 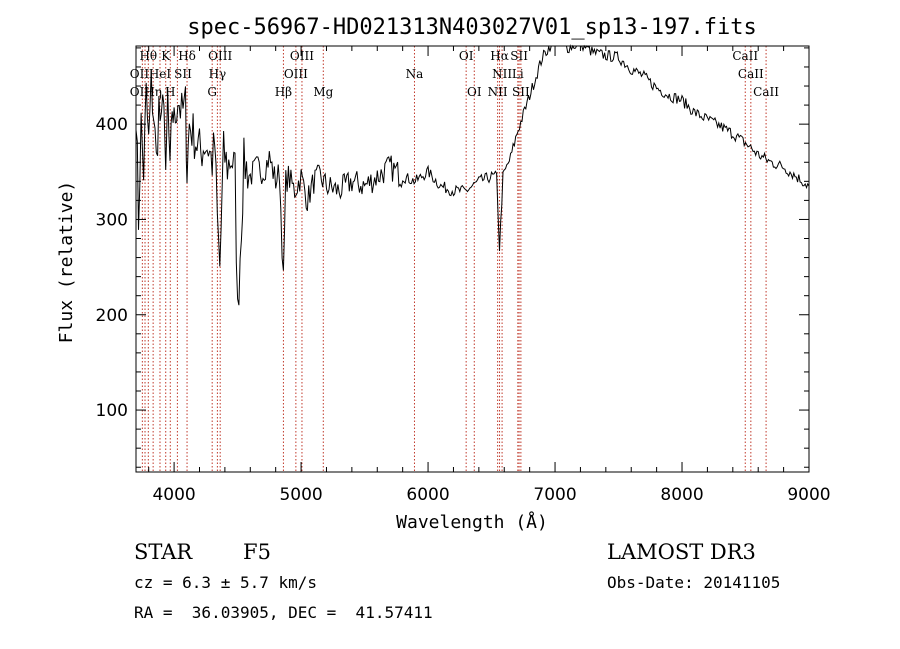 I want to click on spectral-class: F5, so click(x=257, y=552).